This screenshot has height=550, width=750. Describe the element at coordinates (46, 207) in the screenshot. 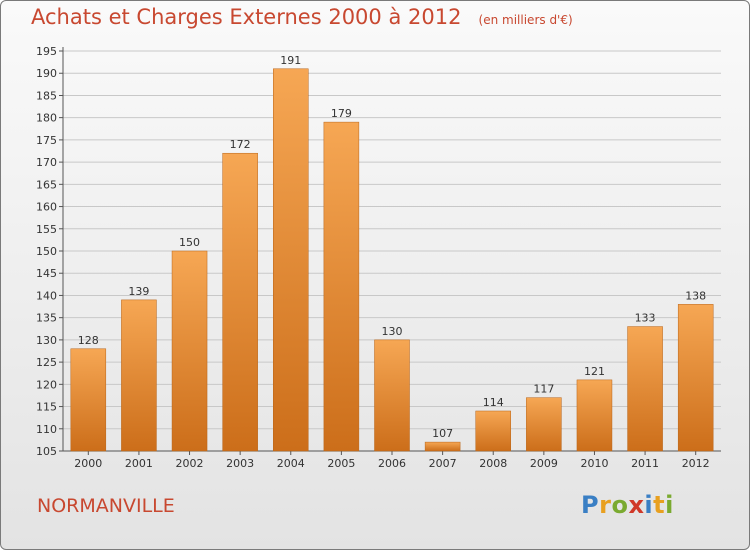

I see `y-tick-label: 160` at that location.